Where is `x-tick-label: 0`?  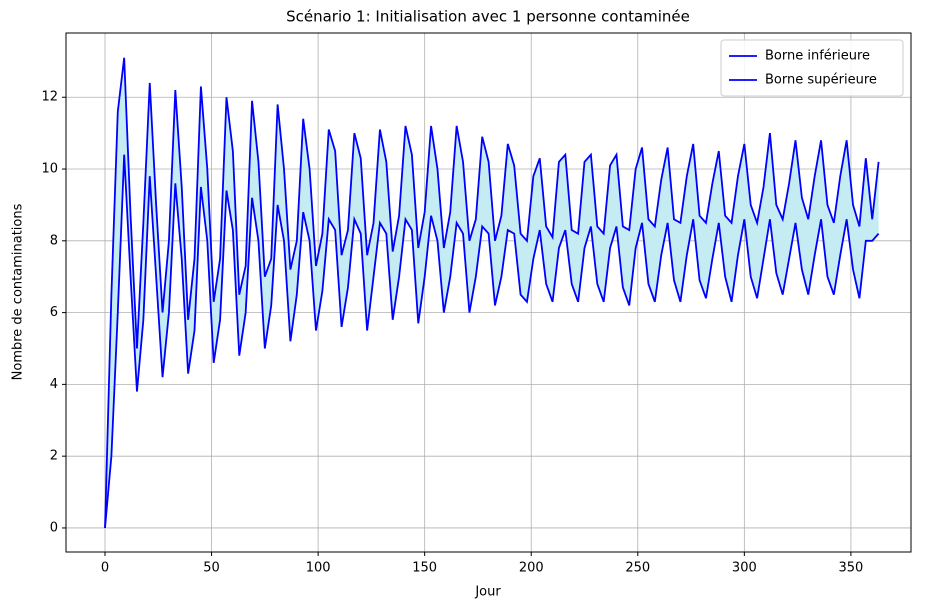
x-tick-label: 0 is located at coordinates (105, 568).